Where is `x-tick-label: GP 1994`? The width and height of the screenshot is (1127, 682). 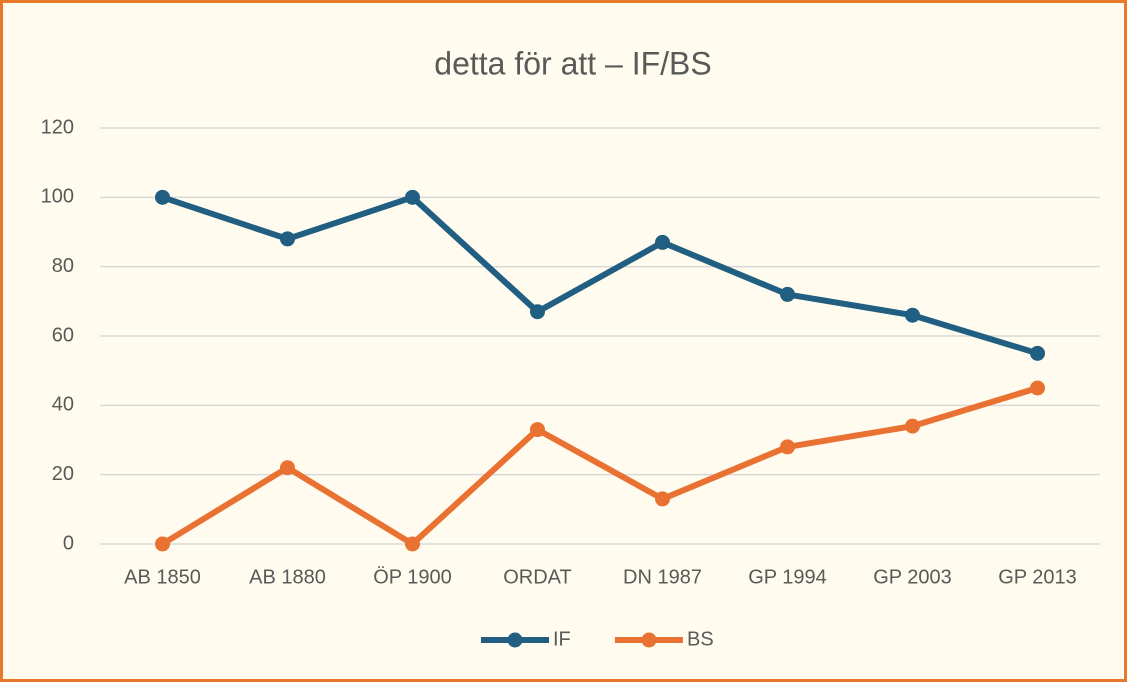
x-tick-label: GP 1994 is located at coordinates (787, 577).